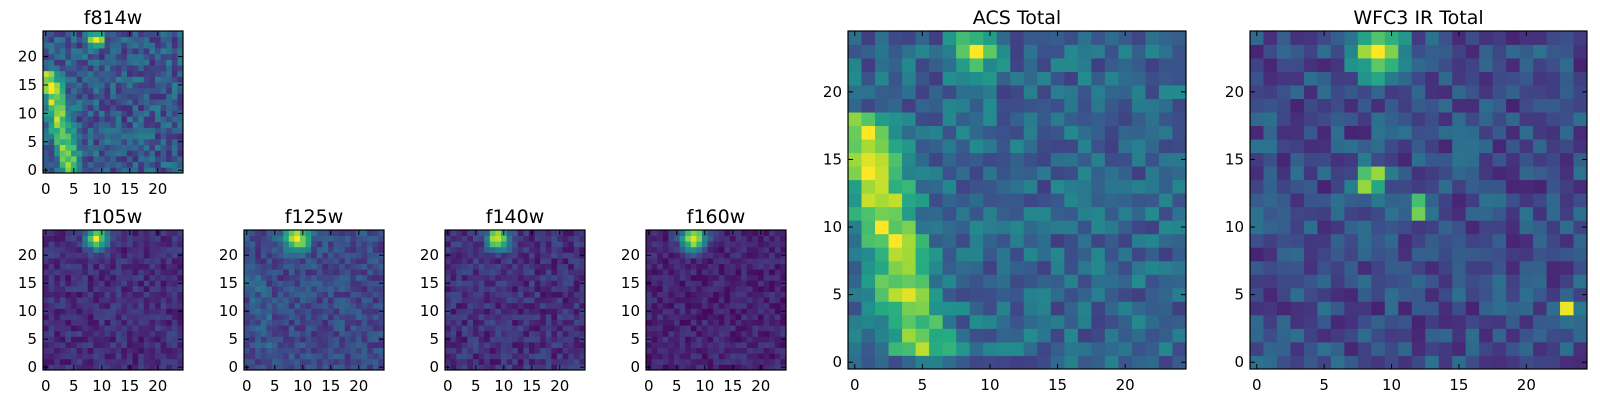 The width and height of the screenshot is (1600, 400). I want to click on heatmap-cells, so click(515, 300).